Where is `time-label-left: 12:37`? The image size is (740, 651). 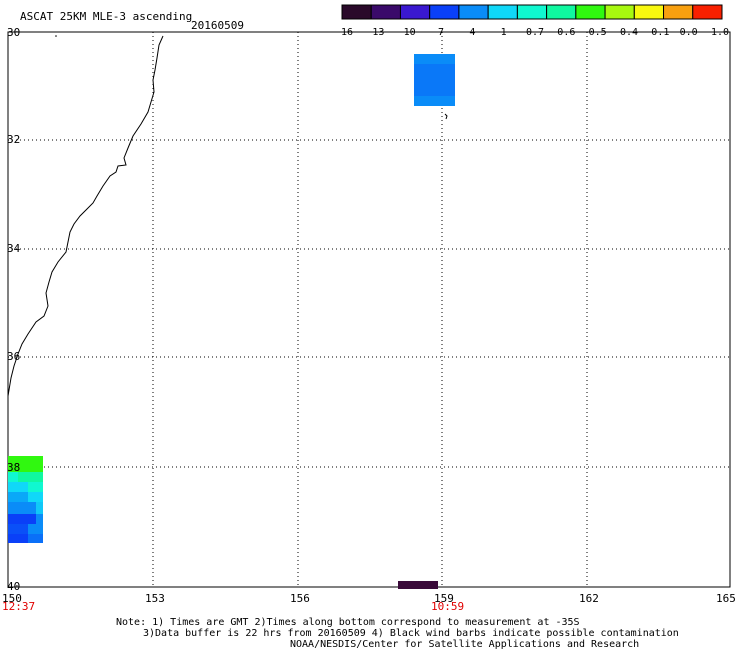
time-label-left: 12:37 is located at coordinates (19, 606).